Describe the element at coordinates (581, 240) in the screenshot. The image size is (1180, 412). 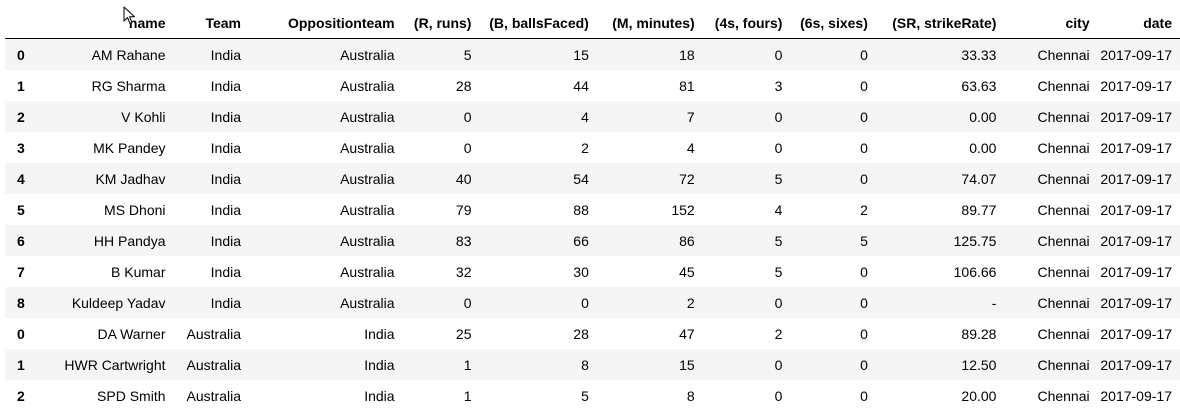
I see `table-cell: 66` at that location.